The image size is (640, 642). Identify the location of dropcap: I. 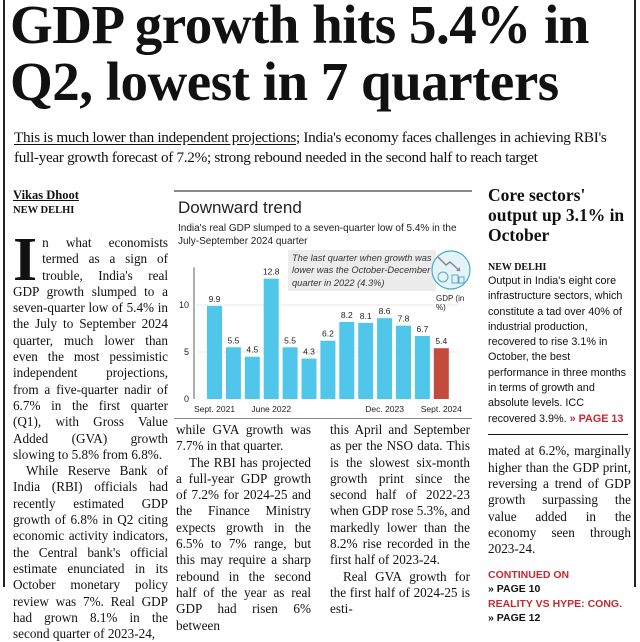
(25, 260).